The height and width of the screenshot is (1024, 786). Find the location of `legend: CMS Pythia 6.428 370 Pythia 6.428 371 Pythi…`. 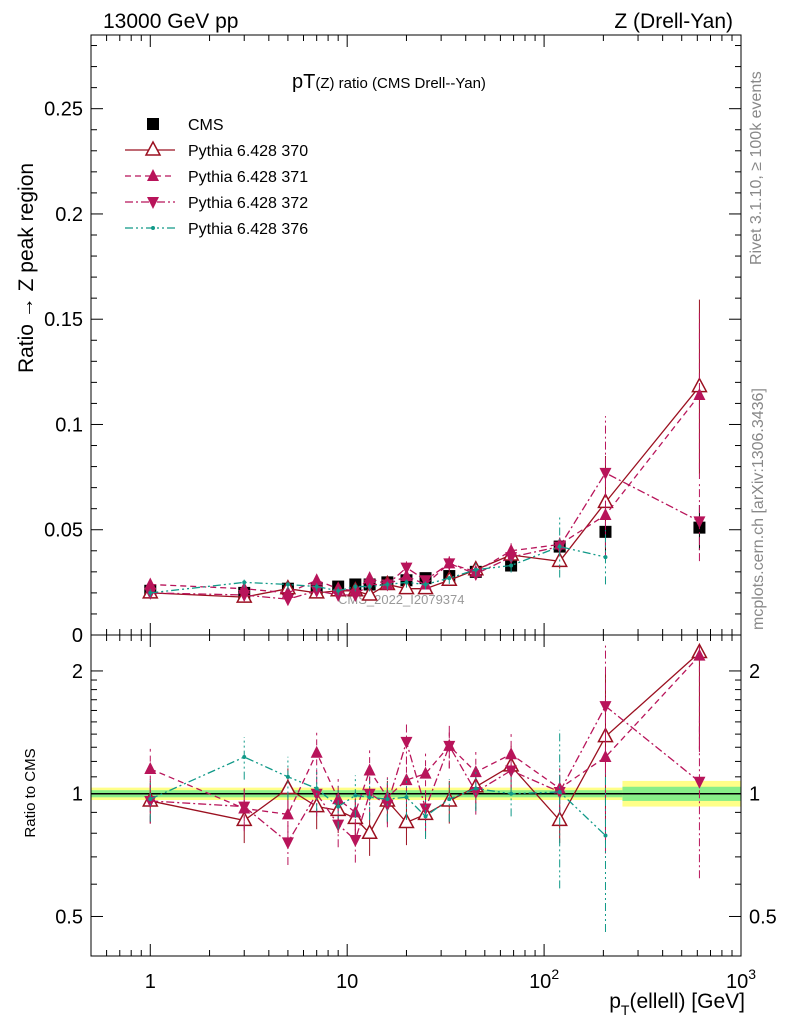

legend: CMS Pythia 6.428 370 Pythia 6.428 371 Pythi… is located at coordinates (216, 177).